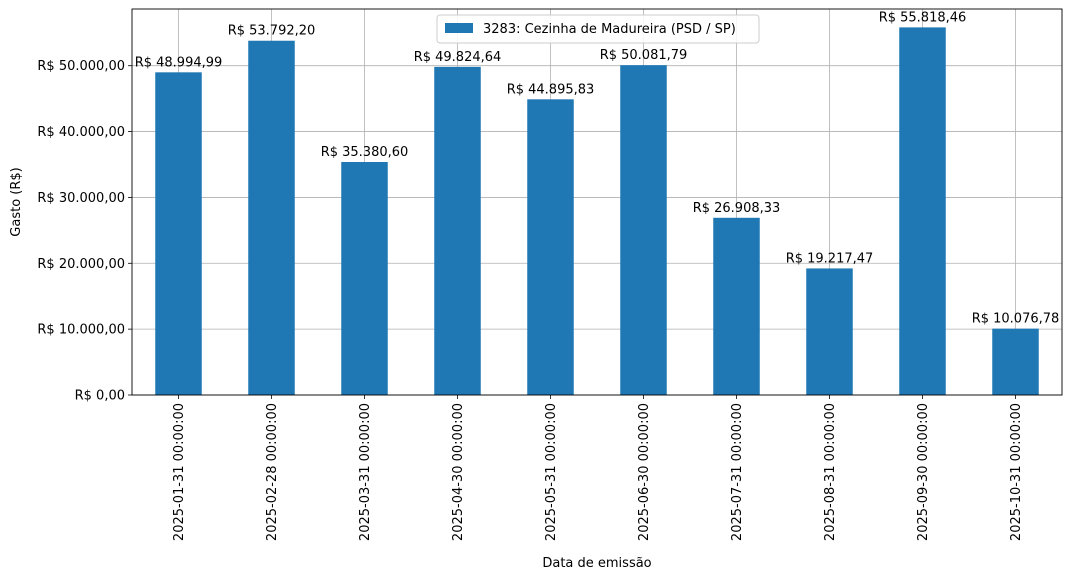 The image size is (1072, 580). What do you see at coordinates (551, 472) in the screenshot?
I see `x-tick-label: 2025-05-31 00:00:00` at bounding box center [551, 472].